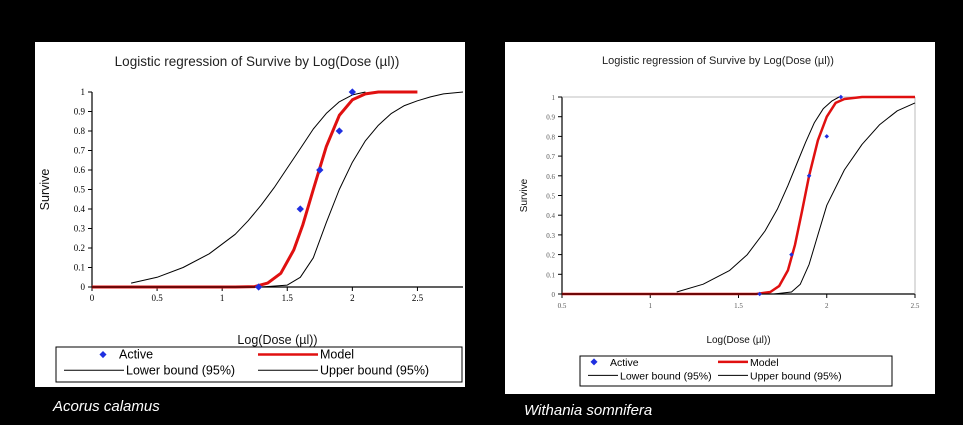  I want to click on chart-caption-withania: Withania somnifera, so click(588, 410).